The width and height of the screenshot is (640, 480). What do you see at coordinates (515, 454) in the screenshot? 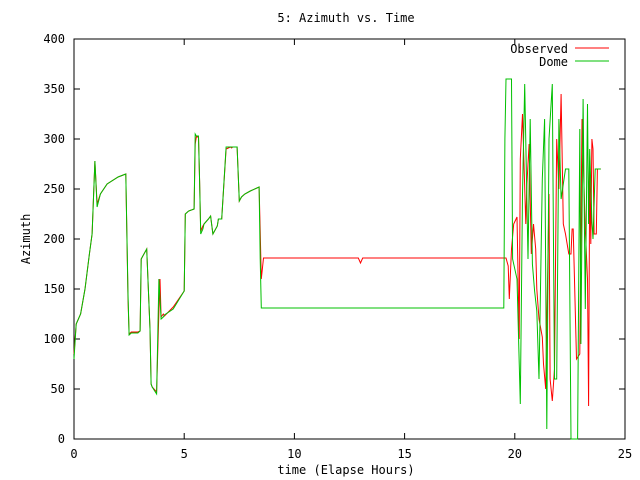
I see `x-tick-label: 20` at bounding box center [515, 454].